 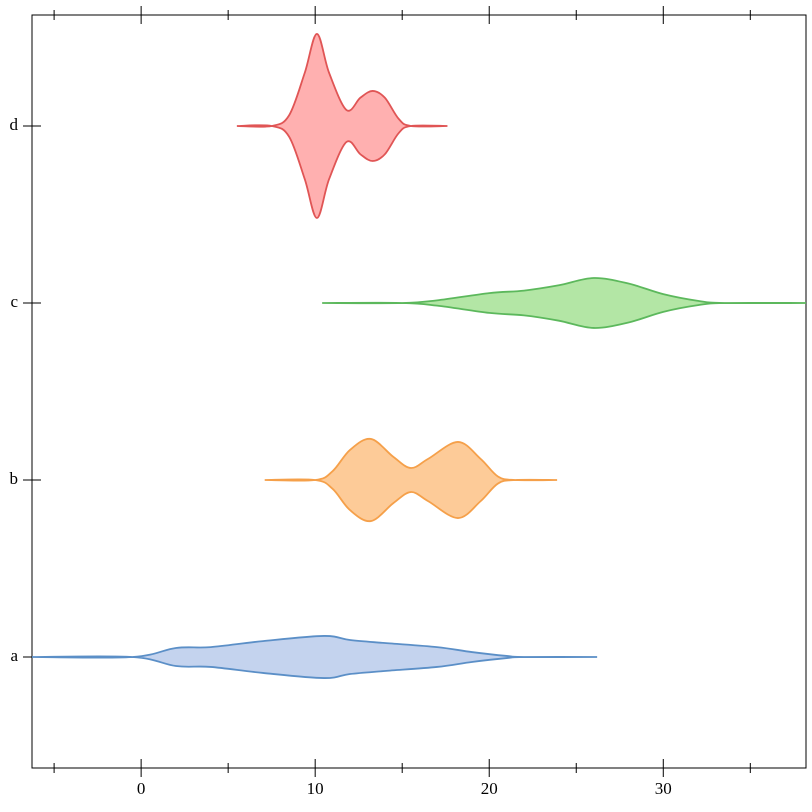 What do you see at coordinates (141, 788) in the screenshot?
I see `x-tick-label: 0` at bounding box center [141, 788].